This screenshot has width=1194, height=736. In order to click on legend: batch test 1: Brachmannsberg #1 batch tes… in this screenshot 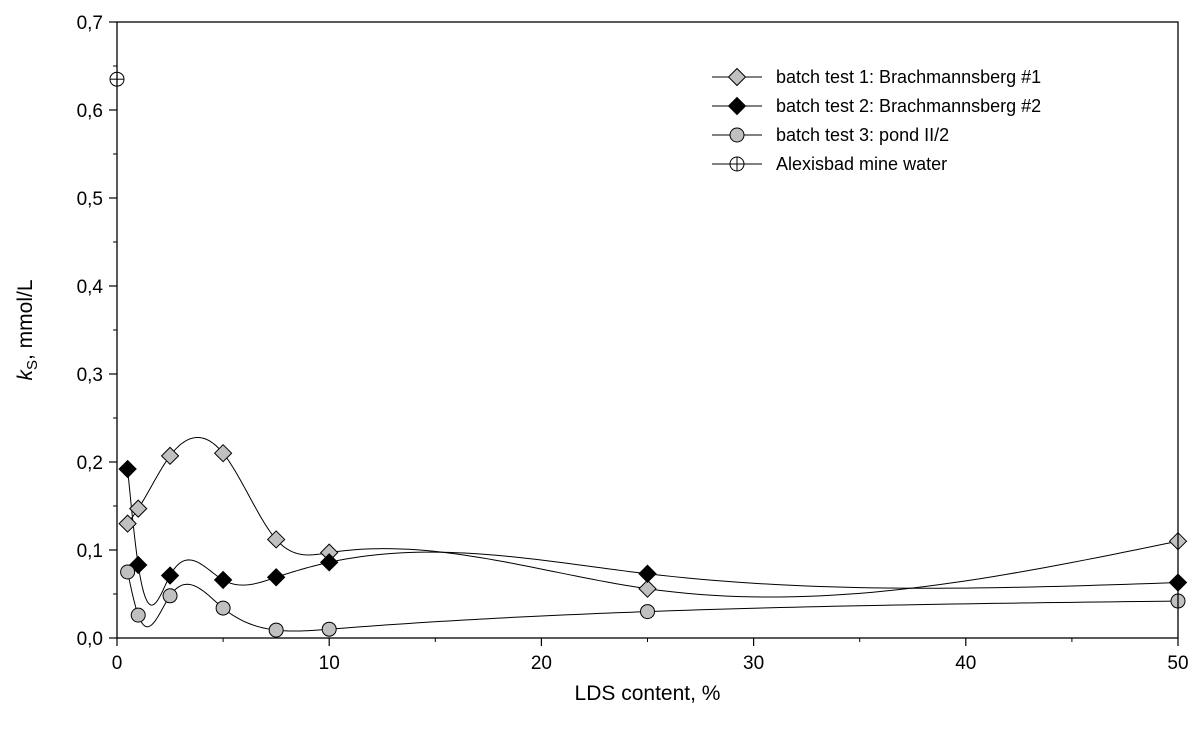, I will do `click(876, 120)`.